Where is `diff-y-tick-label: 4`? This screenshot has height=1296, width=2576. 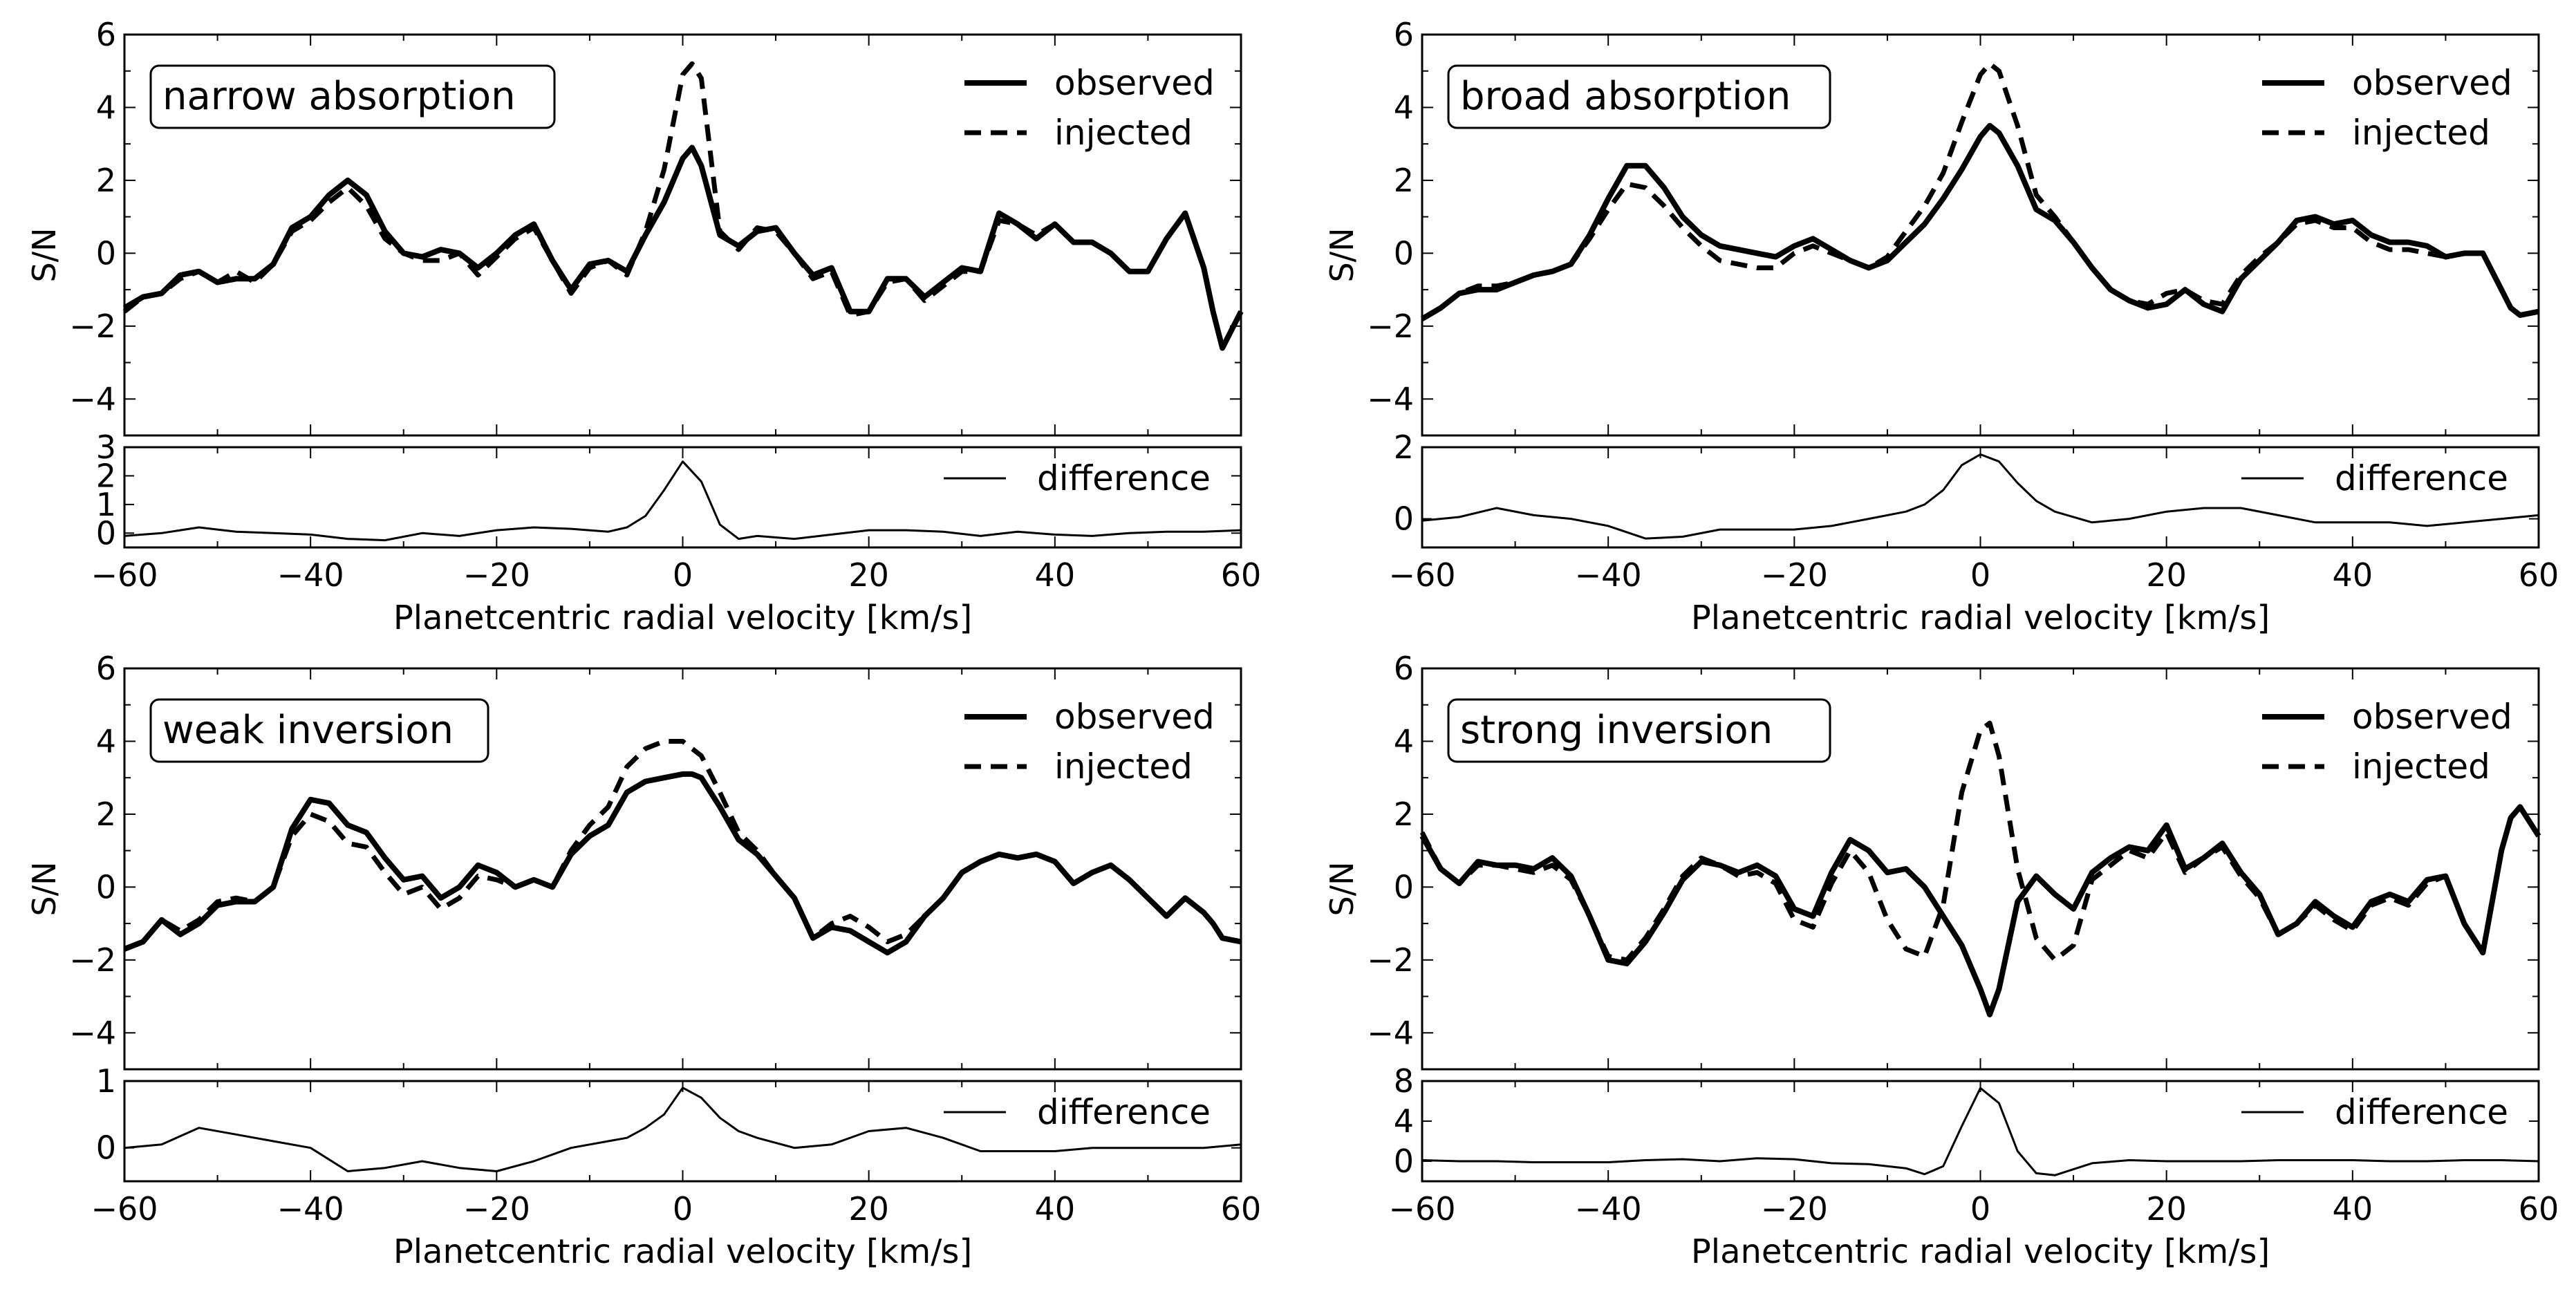
diff-y-tick-label: 4 is located at coordinates (1404, 1121).